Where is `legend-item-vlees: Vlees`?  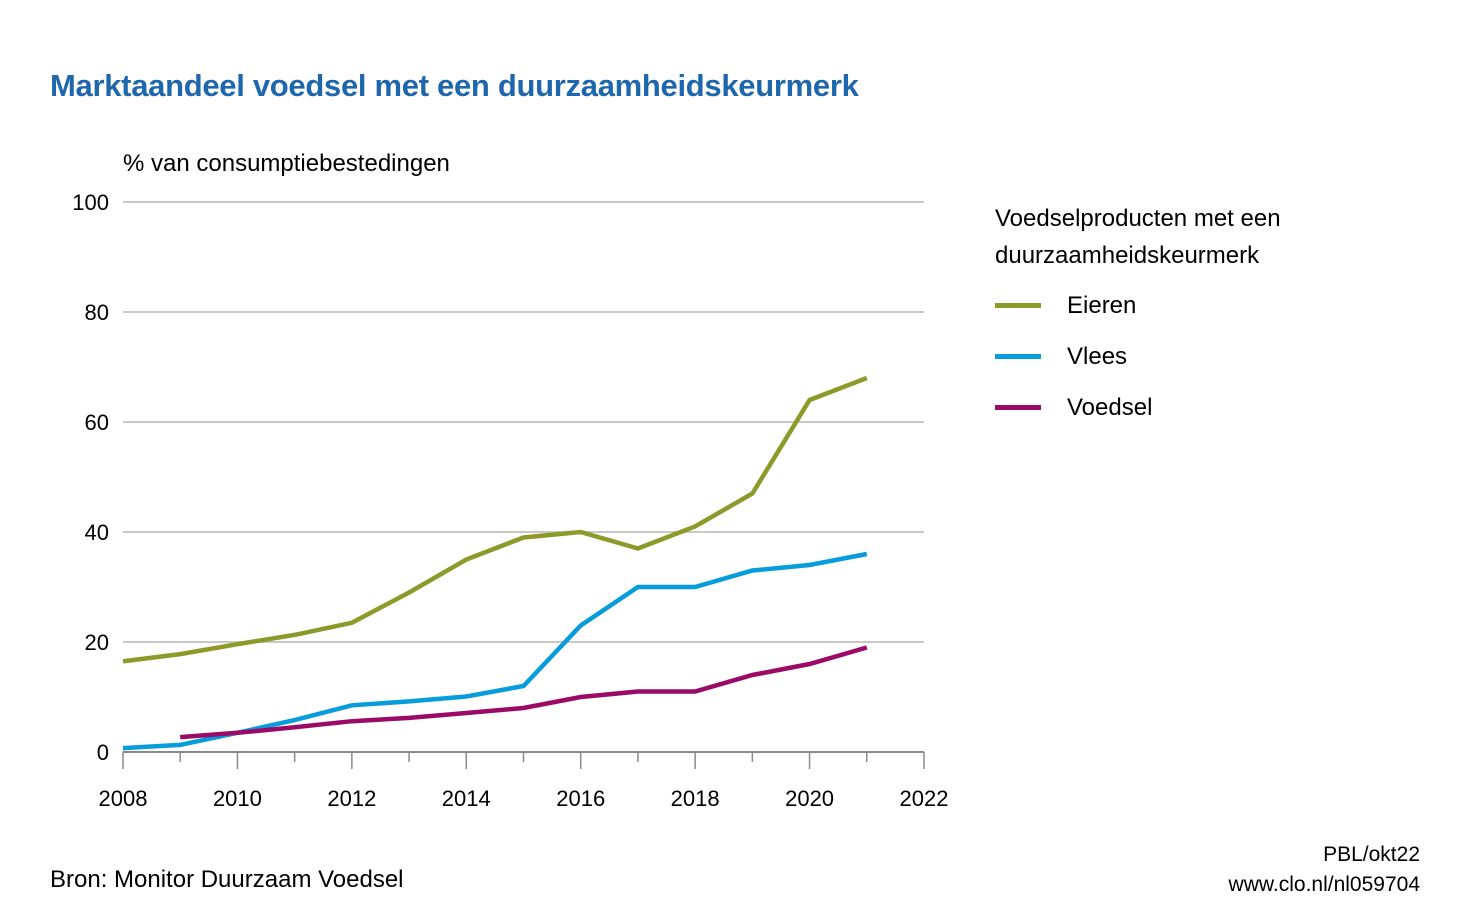 legend-item-vlees: Vlees is located at coordinates (1138, 356).